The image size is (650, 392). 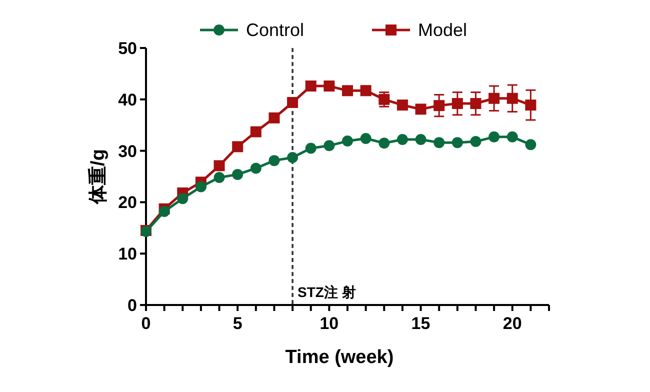 I want to click on y-tick-label: 0, so click(x=132, y=305).